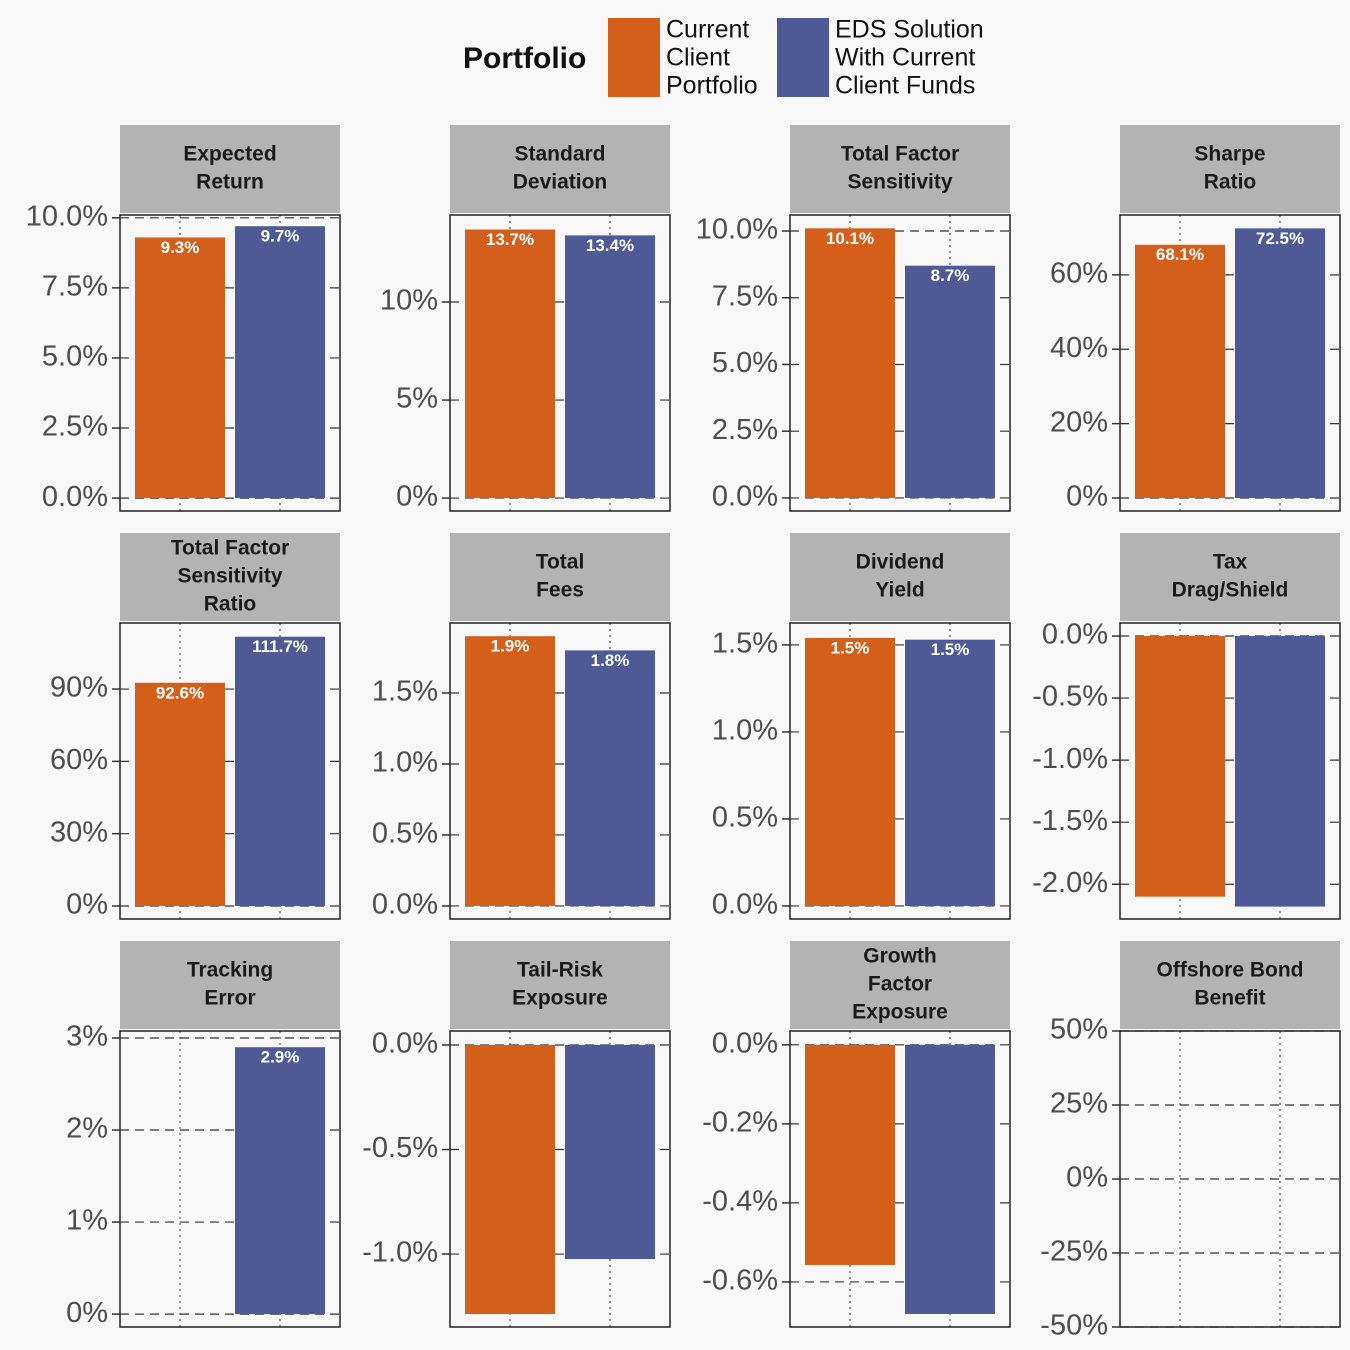  What do you see at coordinates (87, 1221) in the screenshot?
I see `y-tick-label: 1%` at bounding box center [87, 1221].